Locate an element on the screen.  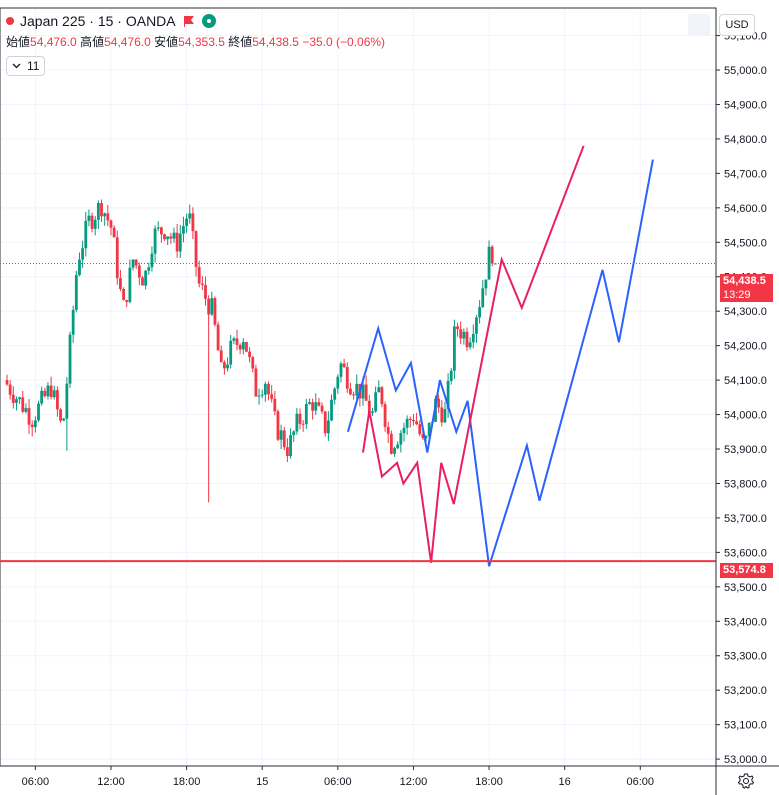
currency-button: USD is located at coordinates (737, 25).